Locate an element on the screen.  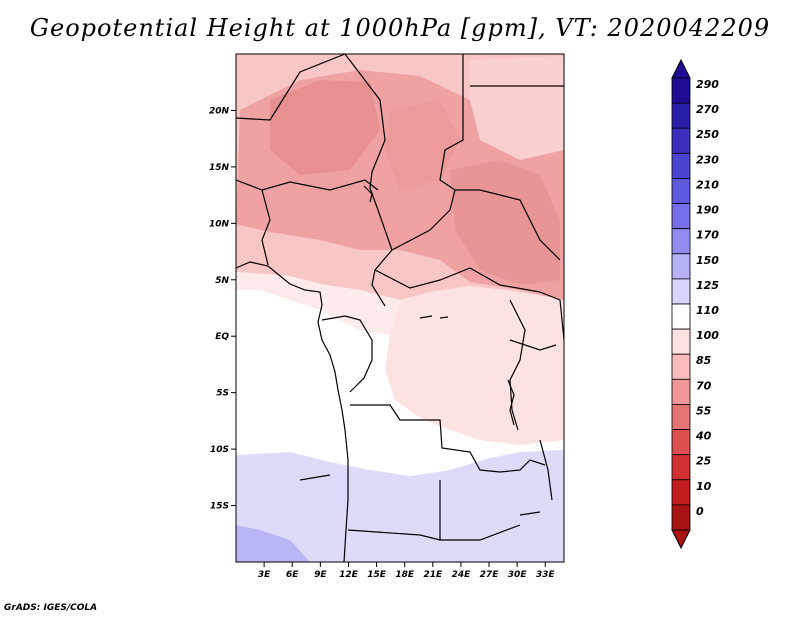
field-violet-sw is located at coordinates (273, 543).